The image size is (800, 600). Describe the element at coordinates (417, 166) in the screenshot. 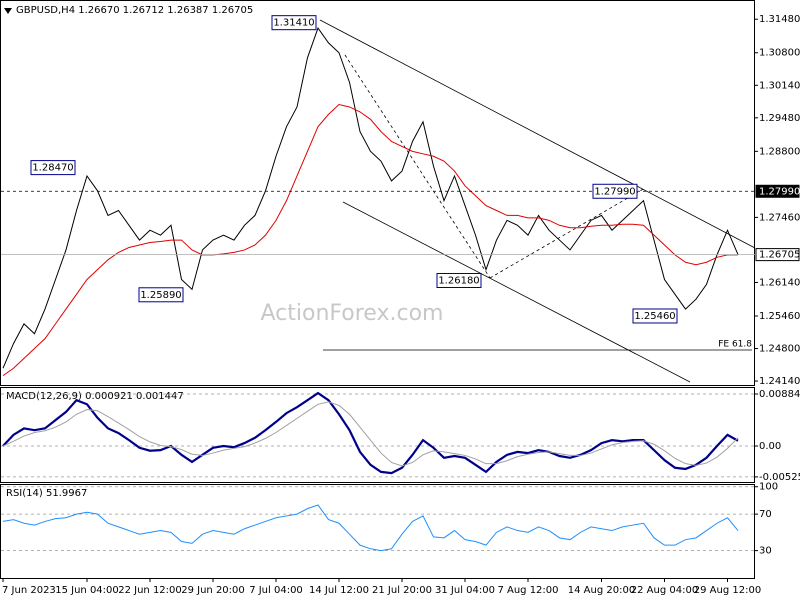

I see `swing-line` at that location.